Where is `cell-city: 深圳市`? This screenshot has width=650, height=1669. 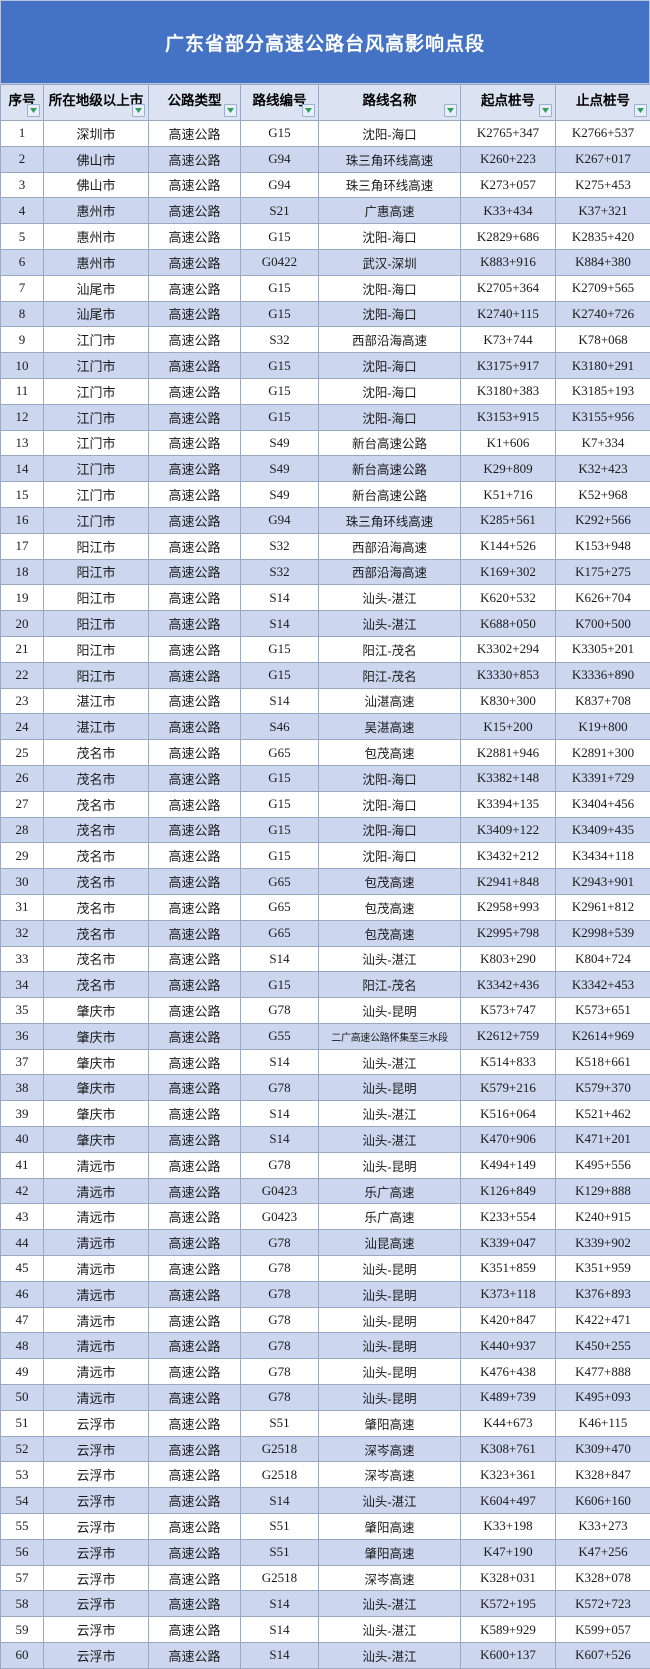
cell-city: 深圳市 is located at coordinates (96, 134).